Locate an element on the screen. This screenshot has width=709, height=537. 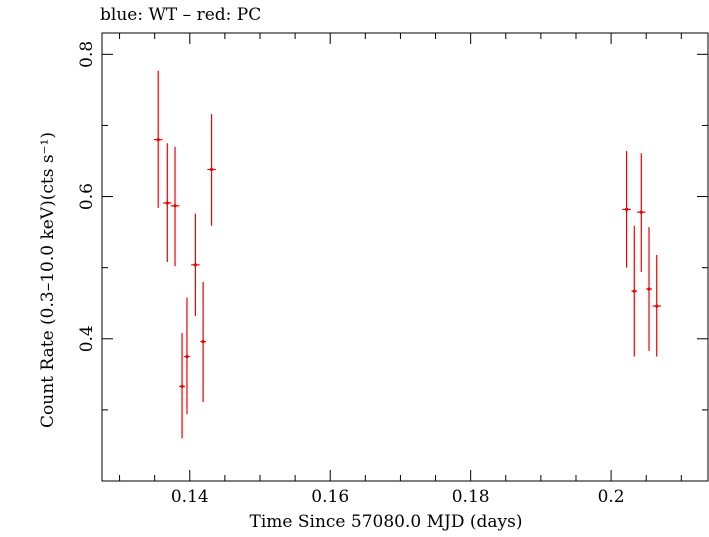
x-tick-label: 0.2 is located at coordinates (611, 497).